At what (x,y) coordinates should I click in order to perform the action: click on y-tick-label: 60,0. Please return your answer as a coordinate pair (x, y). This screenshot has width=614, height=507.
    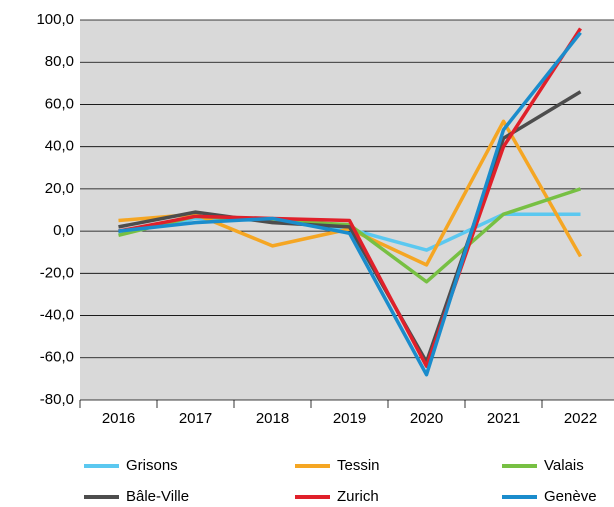
    Looking at the image, I should click on (59, 103).